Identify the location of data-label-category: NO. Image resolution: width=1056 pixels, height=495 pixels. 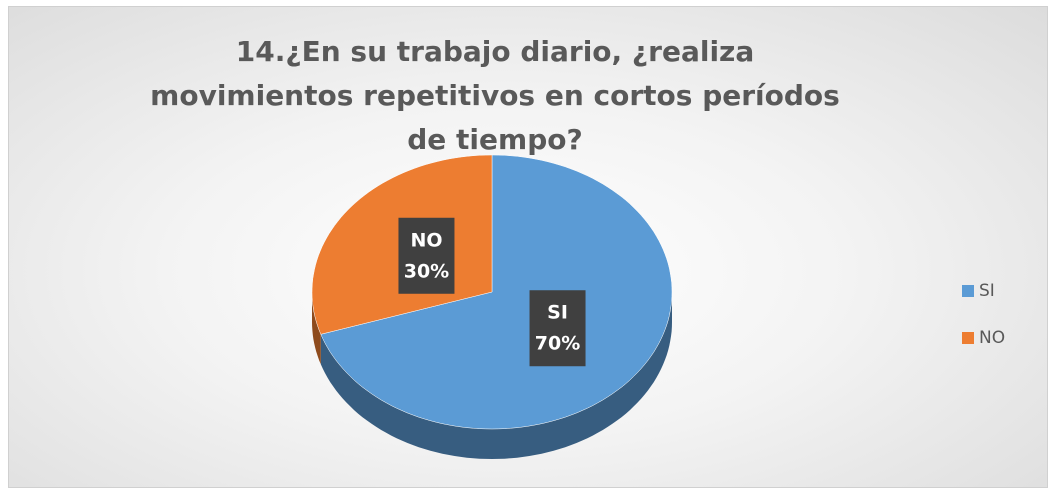
(426, 240).